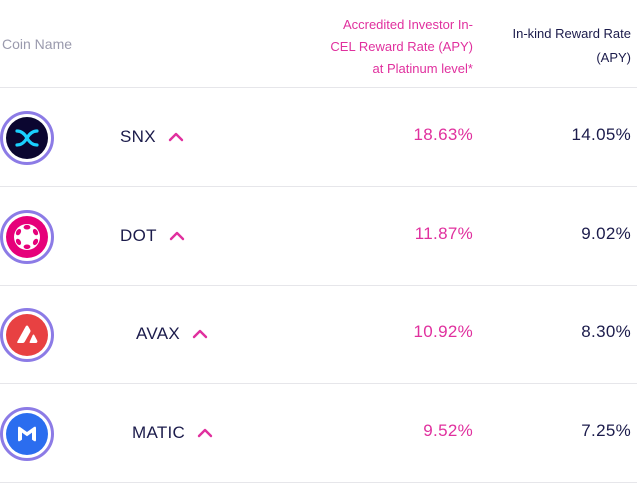 The image size is (637, 483). What do you see at coordinates (613, 57) in the screenshot?
I see `inkind-header-line-2: (APY)` at bounding box center [613, 57].